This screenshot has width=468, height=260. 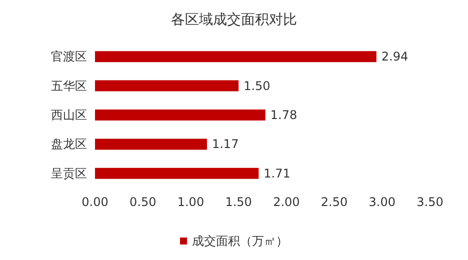 I want to click on y-tick-label: 五华区, so click(x=69, y=85).